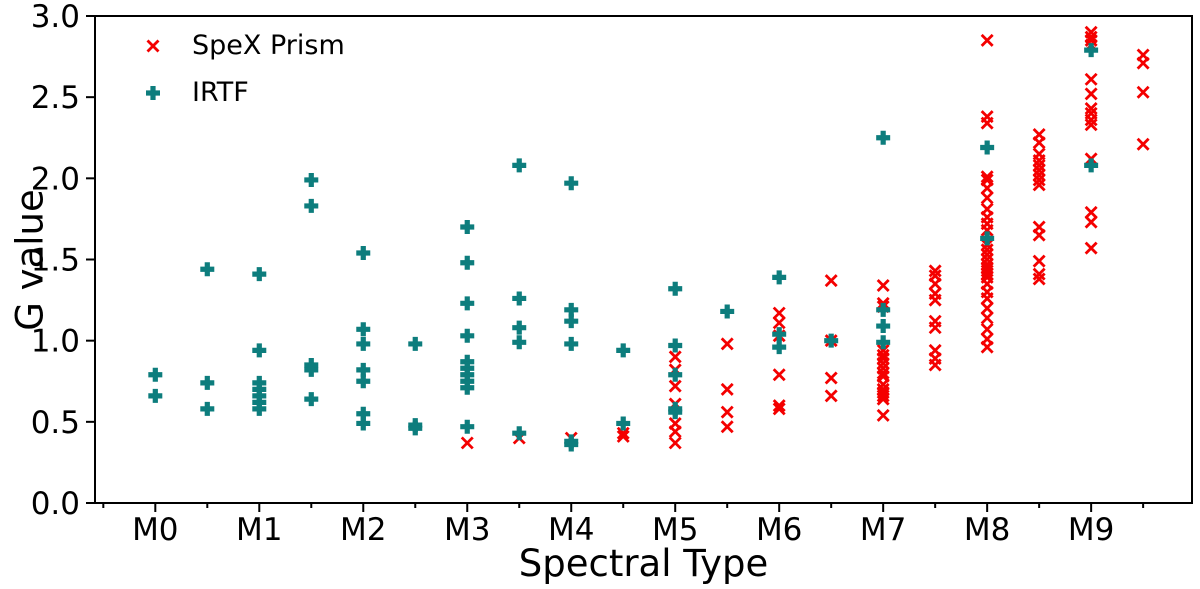 The width and height of the screenshot is (1200, 589). What do you see at coordinates (883, 530) in the screenshot?
I see `x-tick-label: M7` at bounding box center [883, 530].